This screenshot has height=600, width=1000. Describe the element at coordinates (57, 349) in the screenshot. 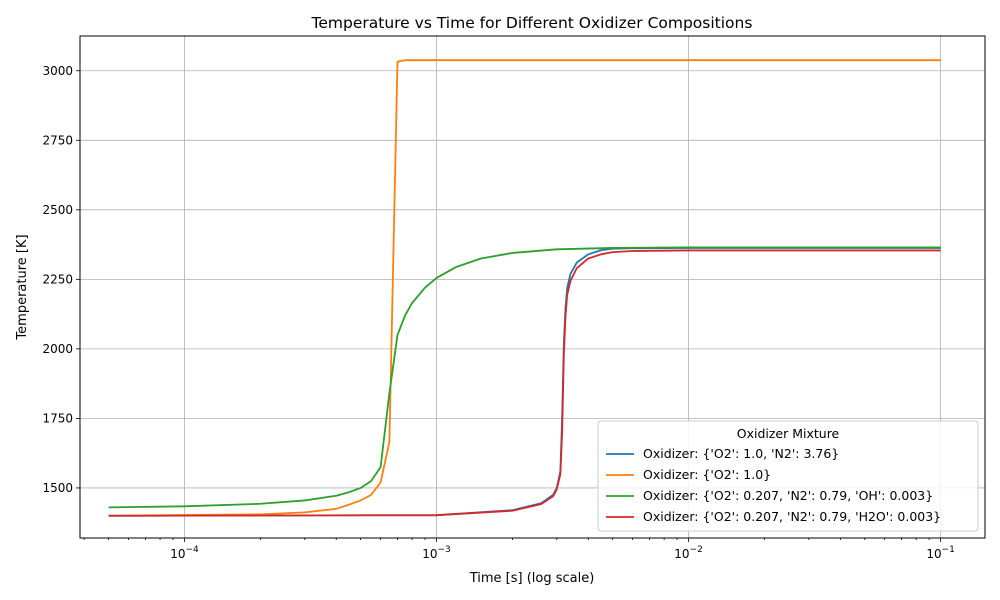

I see `y-tick-label: 2000` at that location.